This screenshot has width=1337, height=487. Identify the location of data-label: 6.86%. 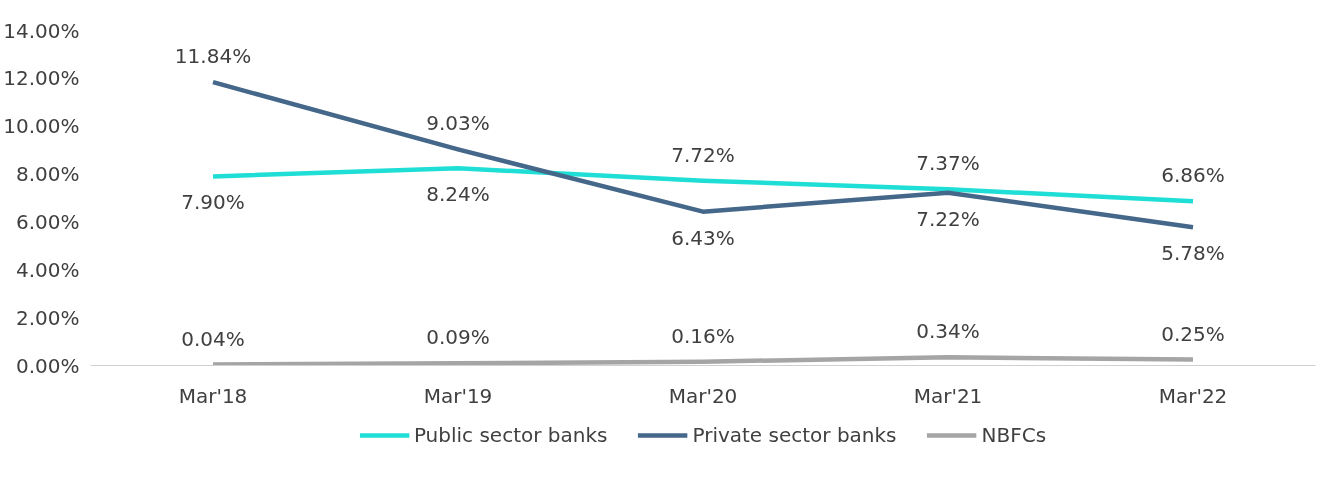
(1193, 175).